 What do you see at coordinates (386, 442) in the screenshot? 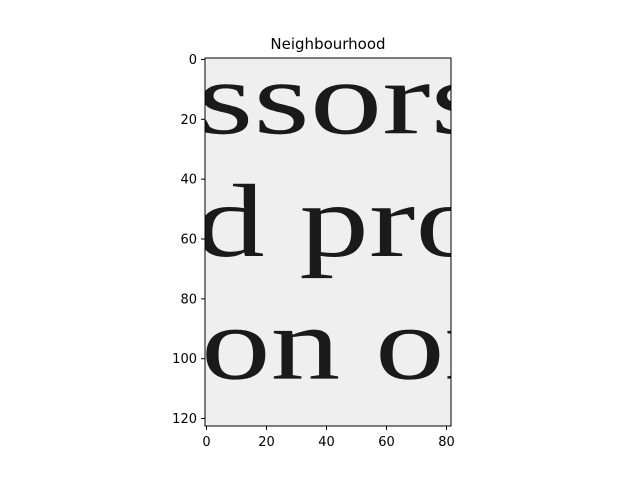
I see `x-tick-label: 60` at bounding box center [386, 442].